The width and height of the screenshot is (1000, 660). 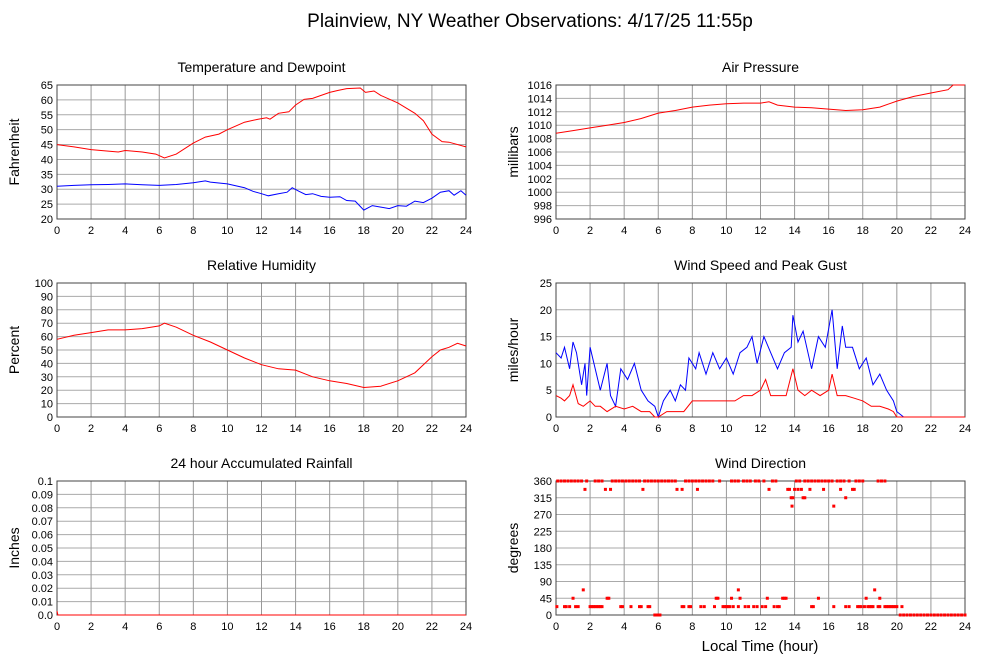 I want to click on y-tick-label: 225, so click(x=543, y=532).